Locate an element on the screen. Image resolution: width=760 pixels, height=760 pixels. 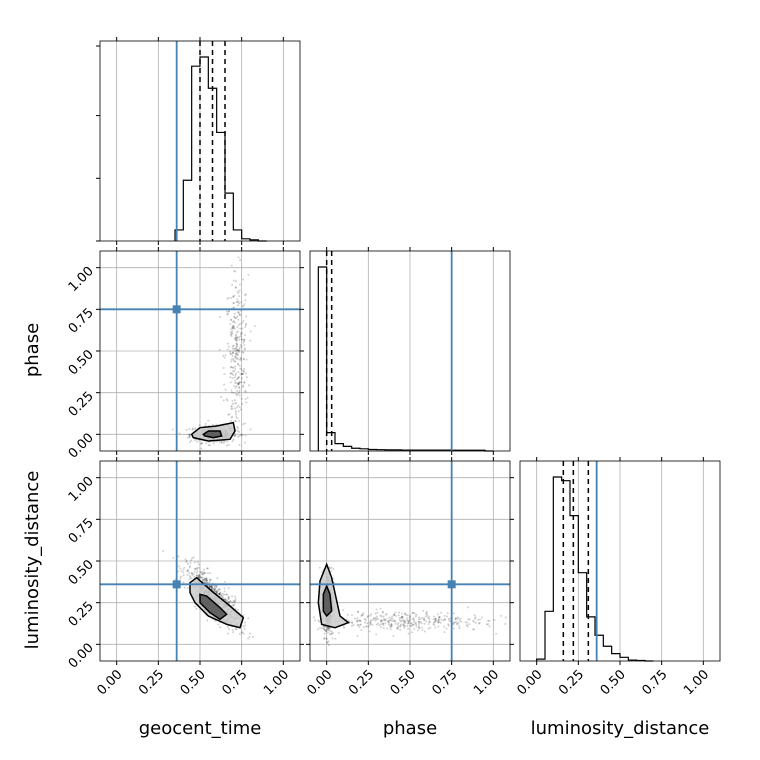
y-tick-label: 0.25 is located at coordinates (81, 614).